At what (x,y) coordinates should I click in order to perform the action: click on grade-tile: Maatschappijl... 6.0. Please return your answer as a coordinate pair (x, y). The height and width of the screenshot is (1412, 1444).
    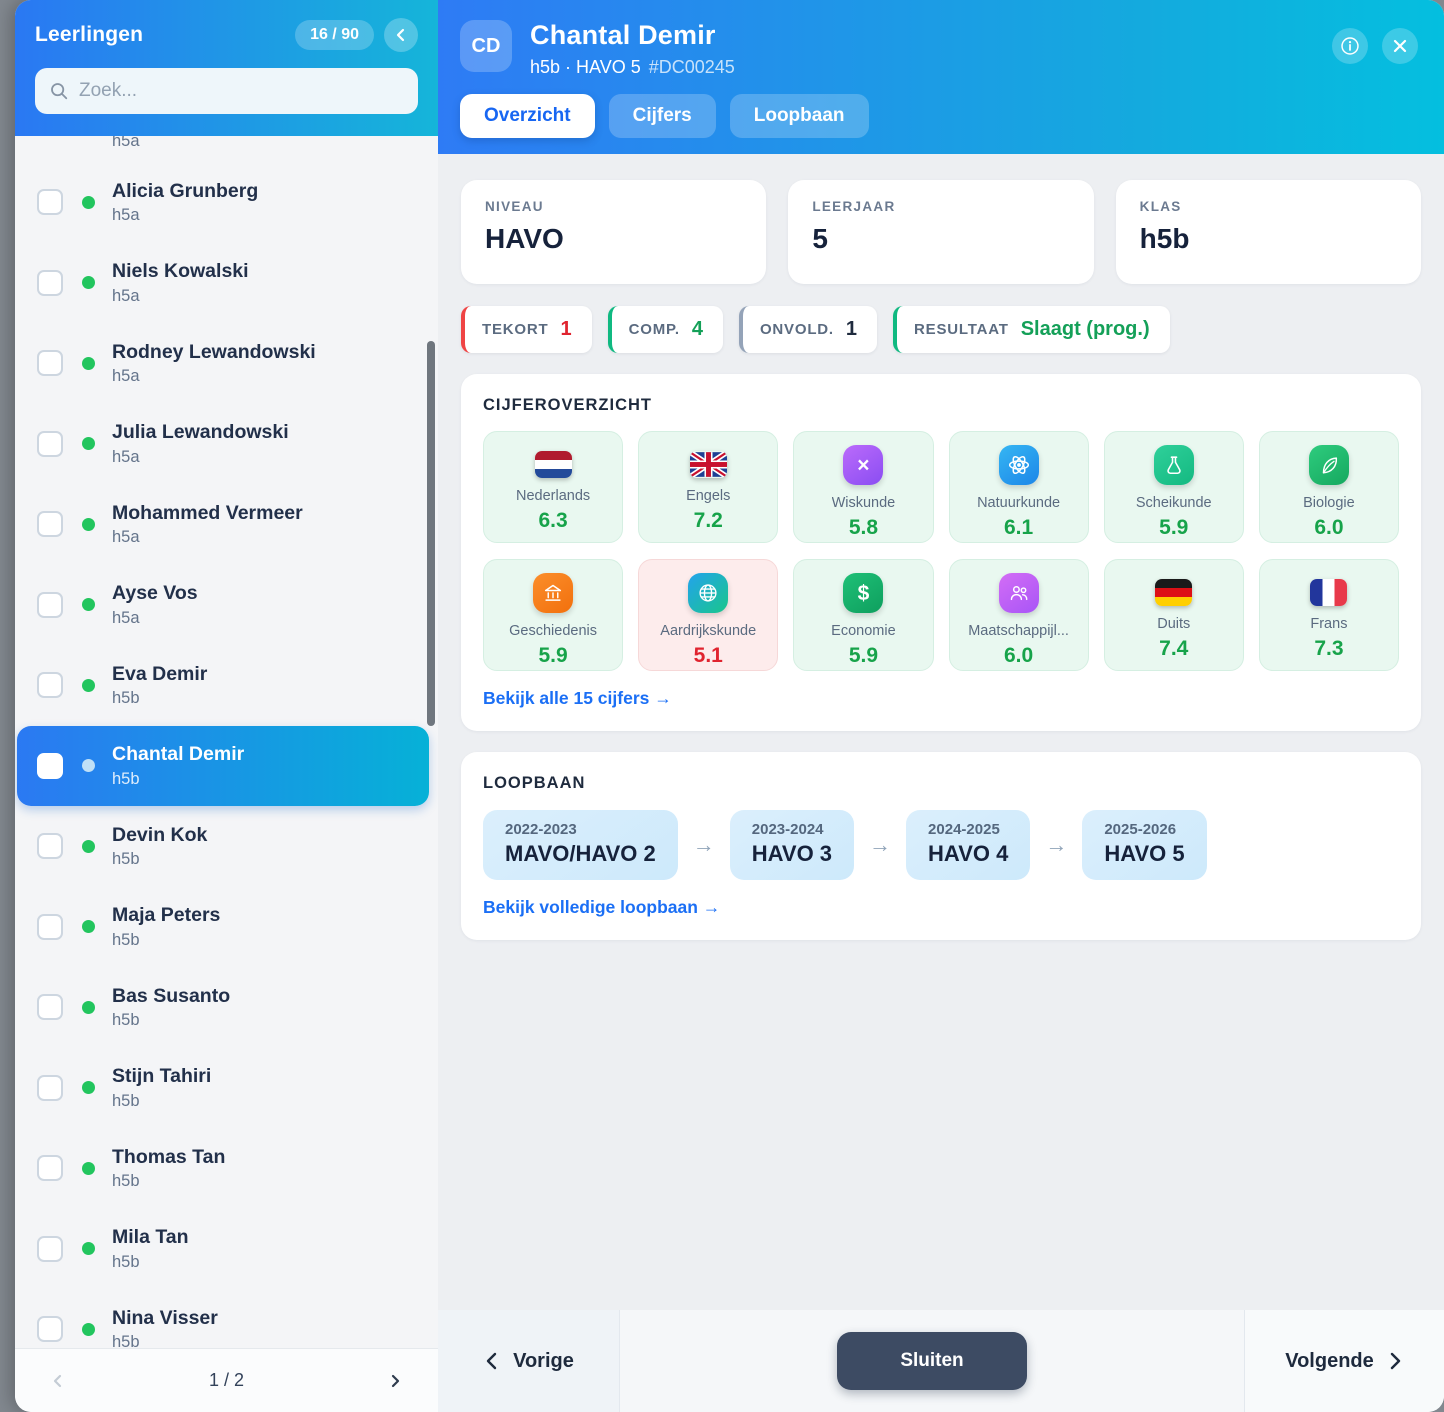
    Looking at the image, I should click on (1018, 615).